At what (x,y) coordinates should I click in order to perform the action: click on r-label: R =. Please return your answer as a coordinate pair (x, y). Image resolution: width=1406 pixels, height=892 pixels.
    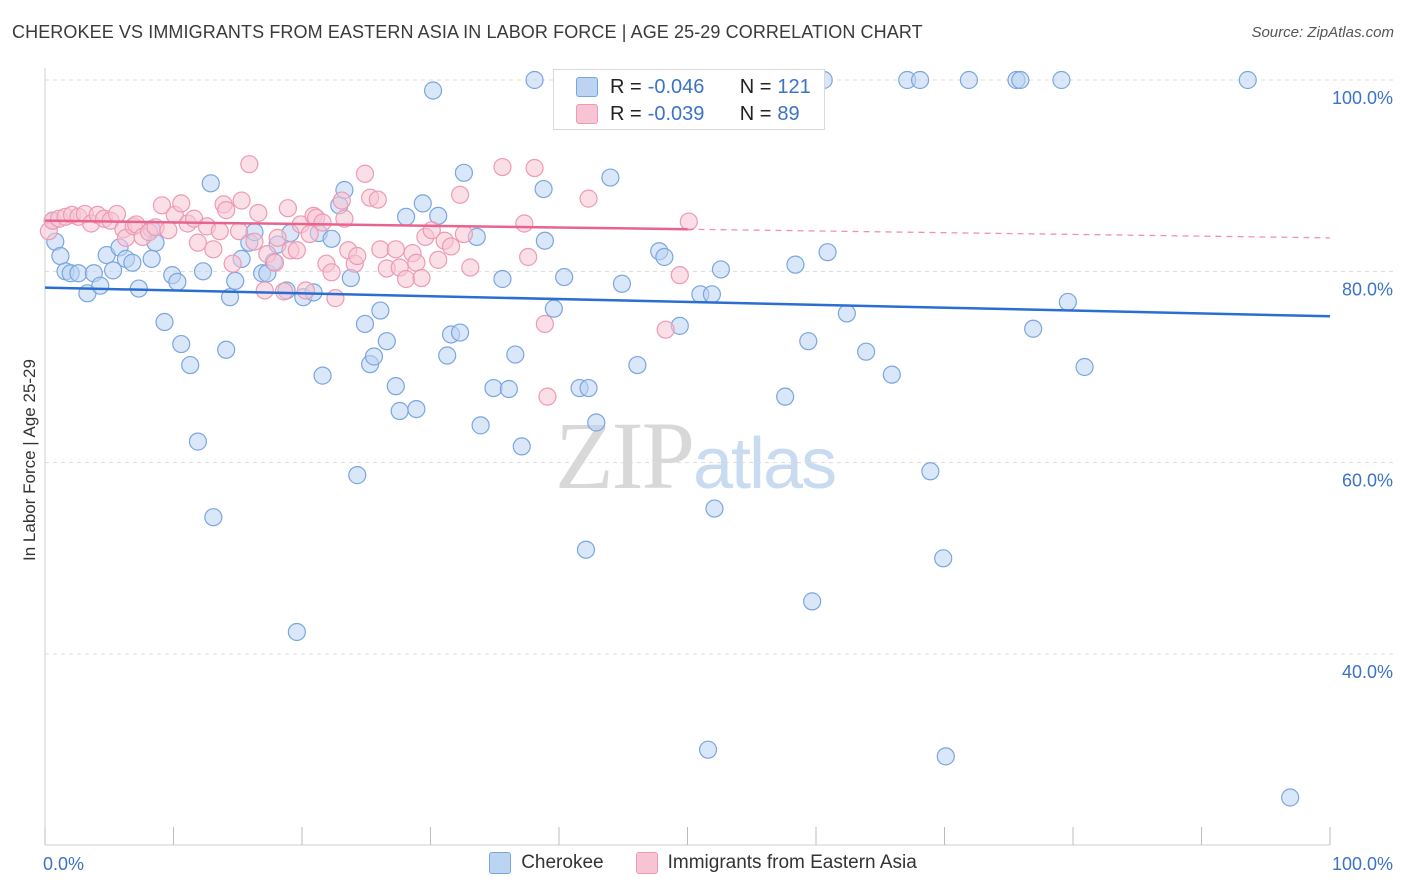
    Looking at the image, I should click on (626, 86).